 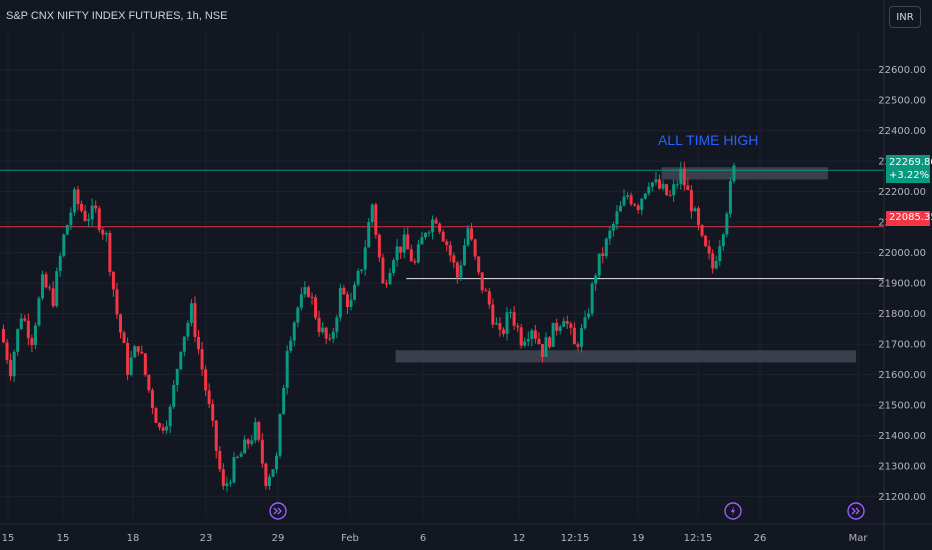 What do you see at coordinates (910, 162) in the screenshot?
I see `last-price-value: 22269.80` at bounding box center [910, 162].